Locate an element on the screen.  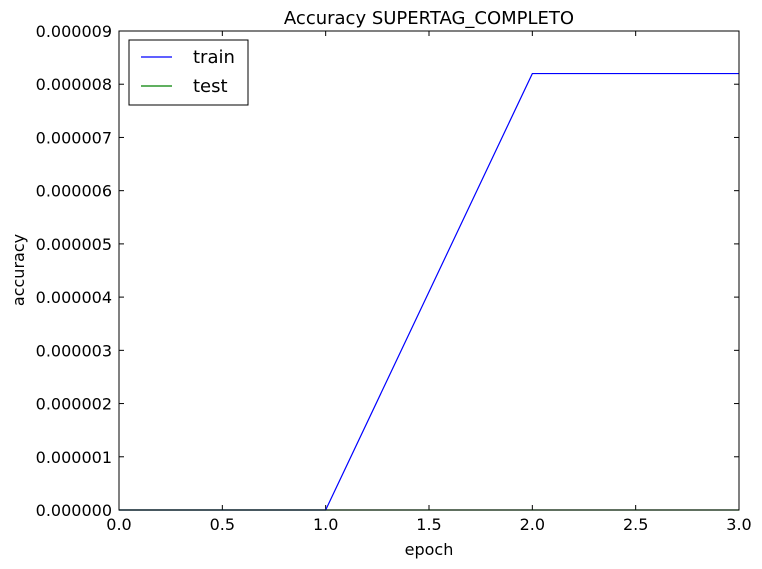
y-tick-label: 0.000004 is located at coordinates (74, 297).